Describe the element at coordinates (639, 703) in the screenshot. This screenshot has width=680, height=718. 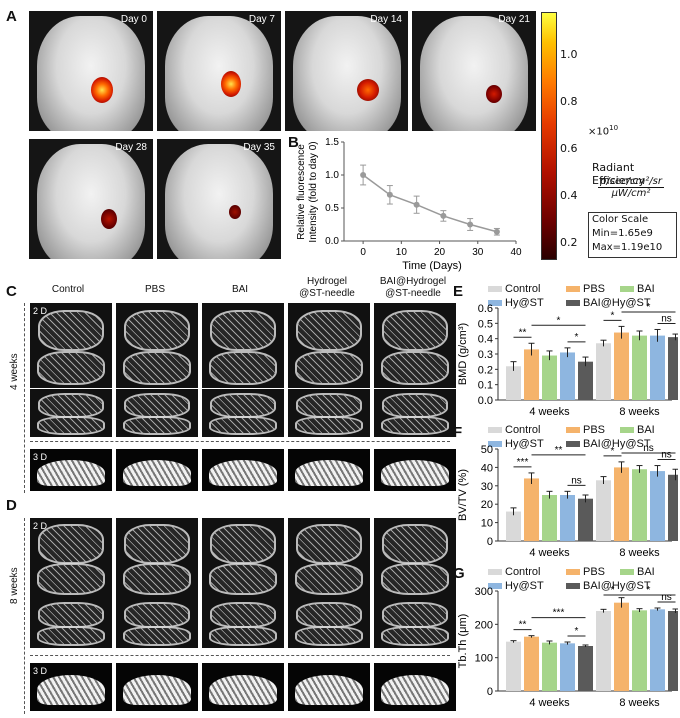
I see `x-category-label: 8 weeks` at that location.